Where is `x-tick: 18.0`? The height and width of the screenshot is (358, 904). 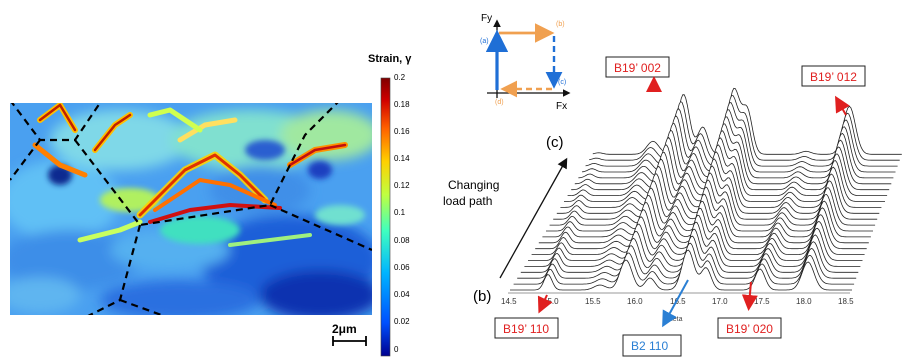
x-tick: 18.0 is located at coordinates (804, 301).